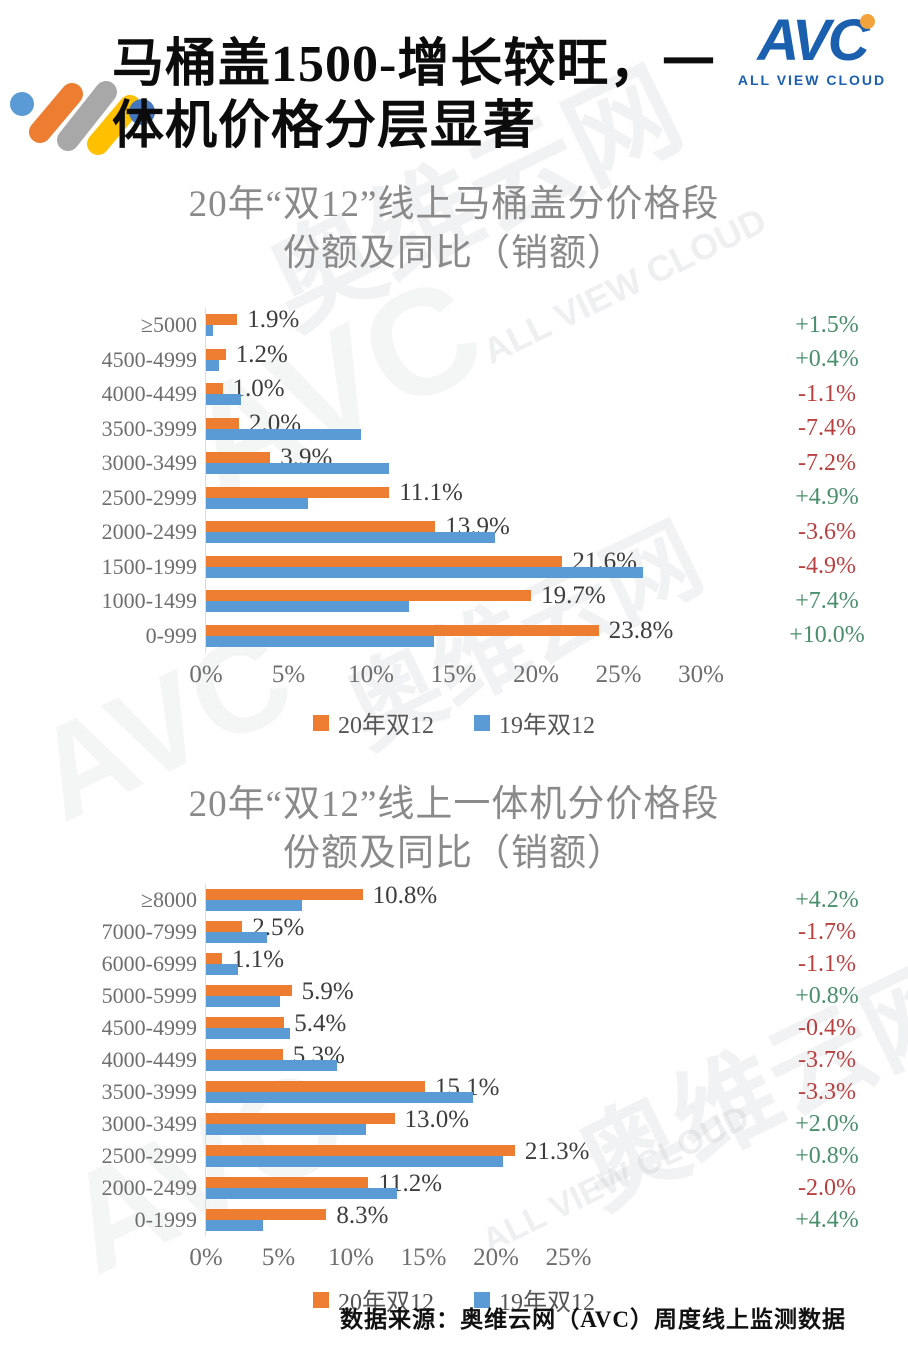 The image size is (908, 1361). What do you see at coordinates (867, 21) in the screenshot?
I see `avc-logo-dot-icon` at bounding box center [867, 21].